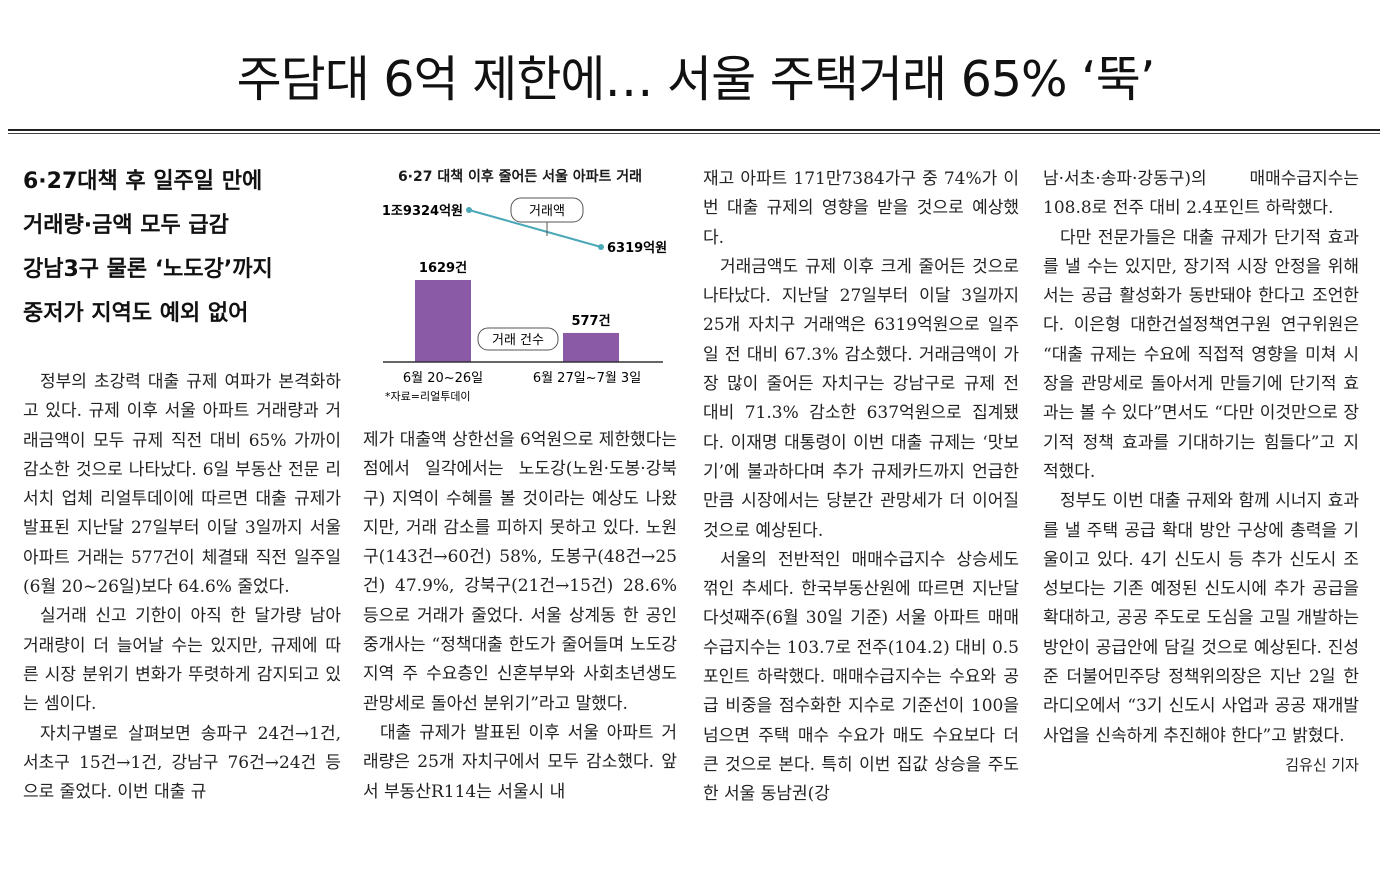  I want to click on subhead: 거래량·금액 모두 급감, so click(126, 225).